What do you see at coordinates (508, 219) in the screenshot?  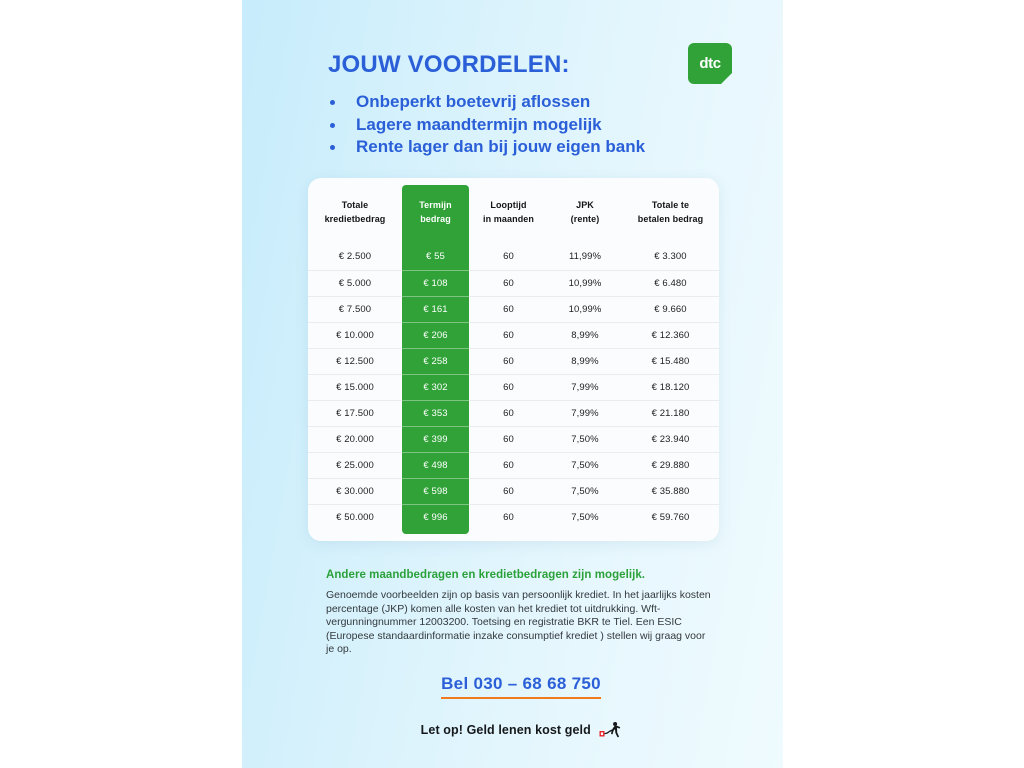 I see `col-header-line2: in maanden` at bounding box center [508, 219].